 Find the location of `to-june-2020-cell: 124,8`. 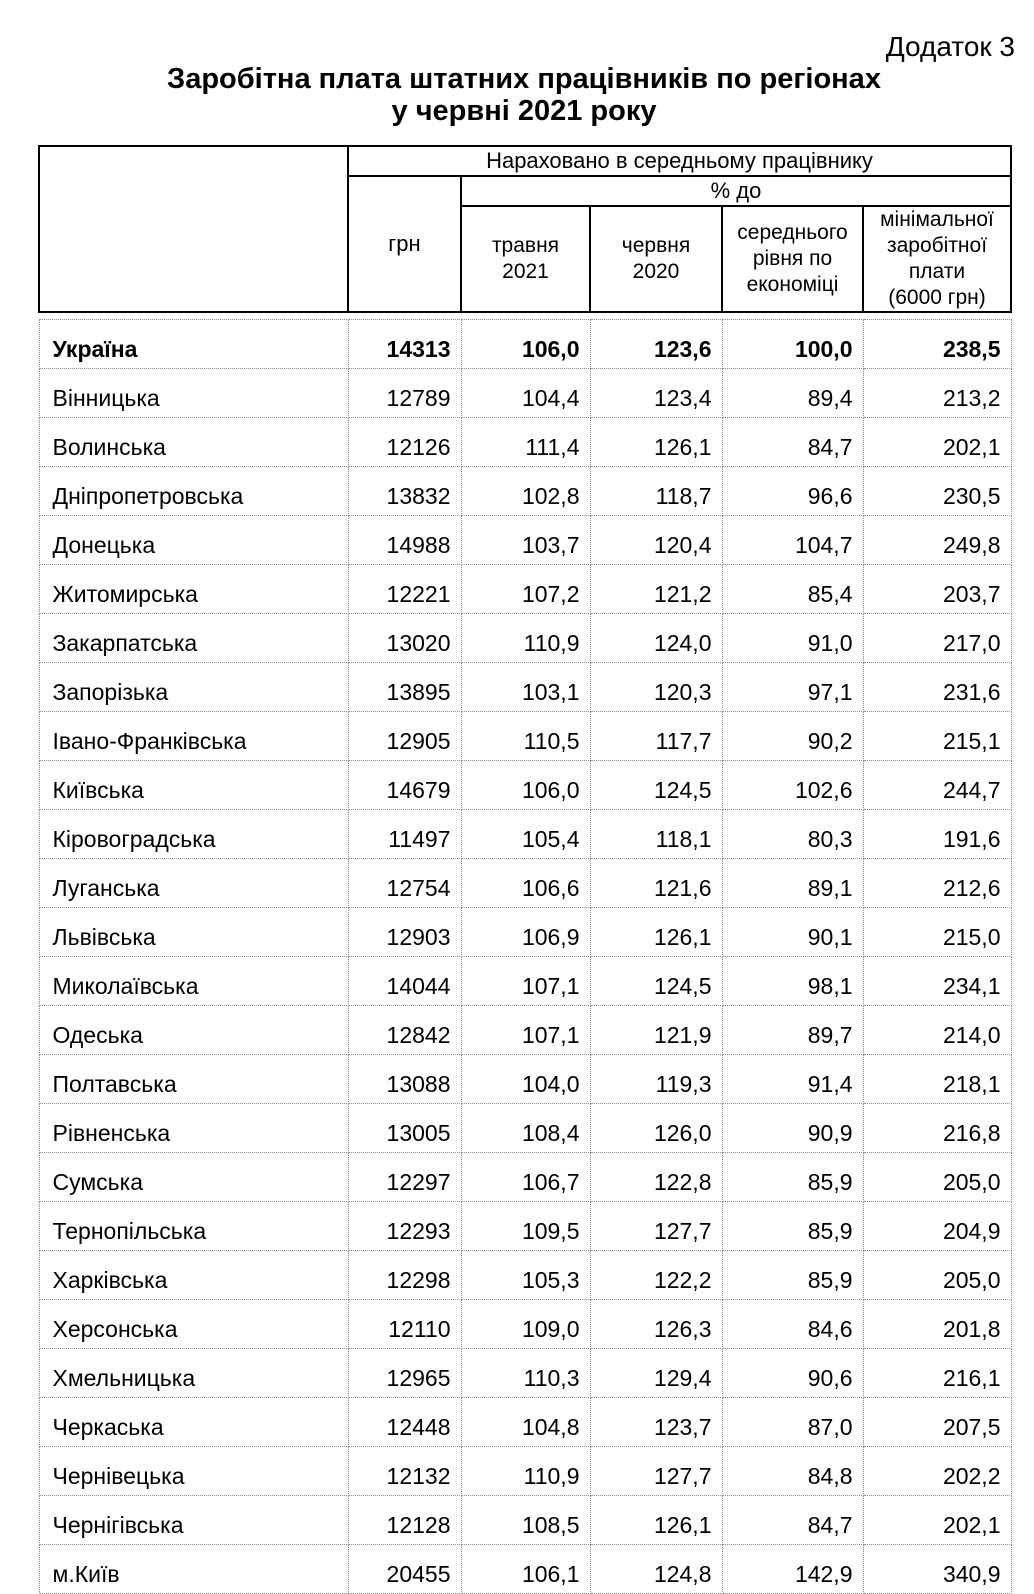

to-june-2020-cell: 124,8 is located at coordinates (656, 1569).